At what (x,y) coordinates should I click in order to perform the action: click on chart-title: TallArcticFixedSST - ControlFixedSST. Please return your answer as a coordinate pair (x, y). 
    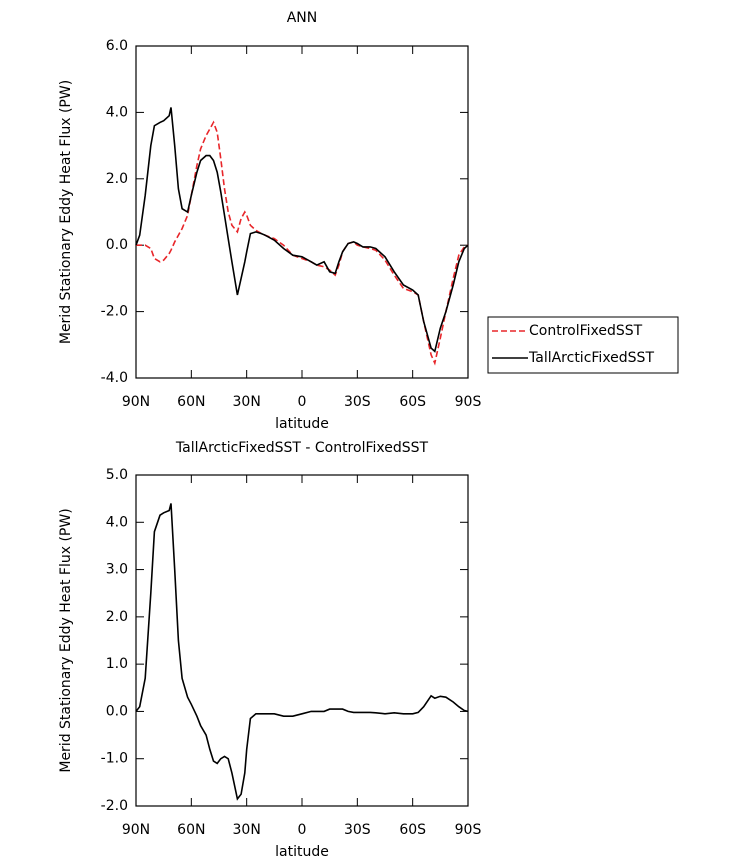
    Looking at the image, I should click on (302, 448).